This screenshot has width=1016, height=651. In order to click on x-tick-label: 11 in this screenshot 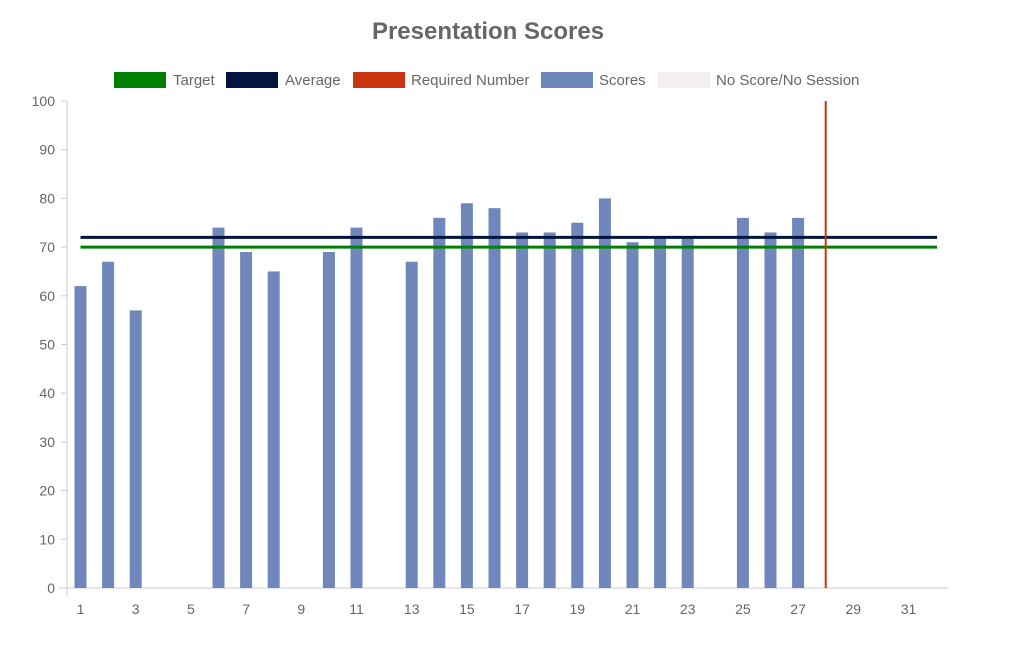, I will do `click(356, 609)`.